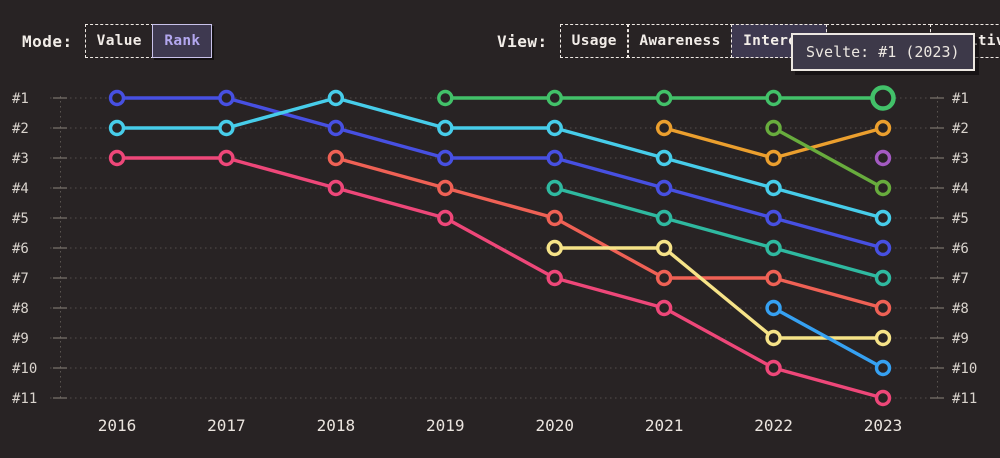  I want to click on mode-toggle-group: Value Rank, so click(148, 41).